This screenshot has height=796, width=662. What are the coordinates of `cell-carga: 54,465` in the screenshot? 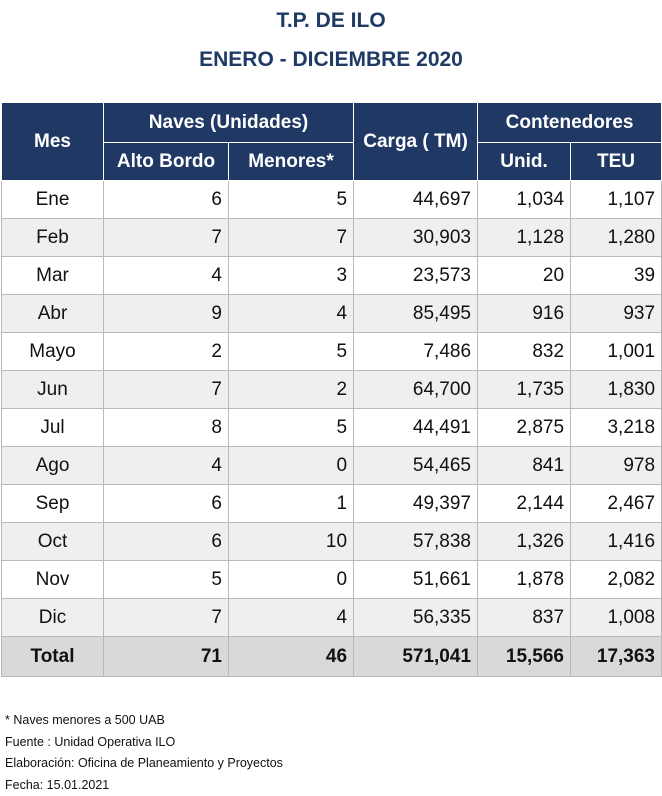 It's located at (416, 466).